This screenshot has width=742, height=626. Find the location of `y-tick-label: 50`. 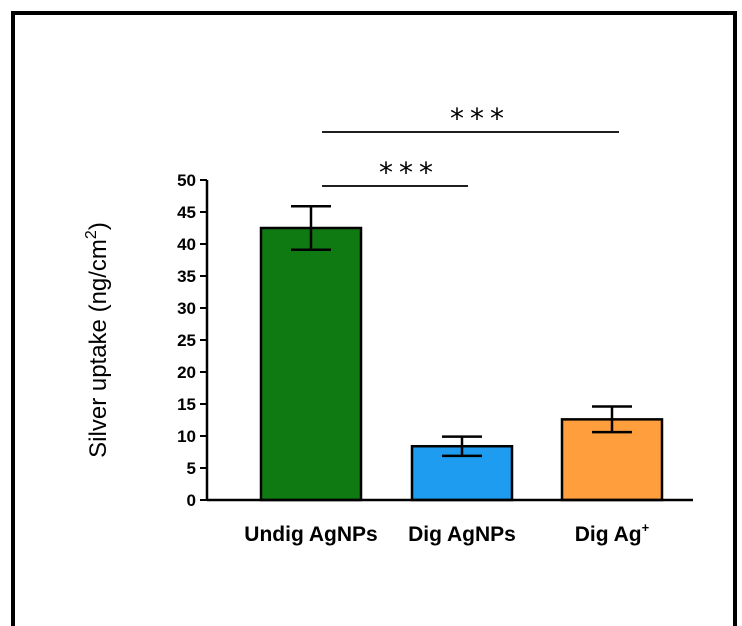

y-tick-label: 50 is located at coordinates (186, 180).